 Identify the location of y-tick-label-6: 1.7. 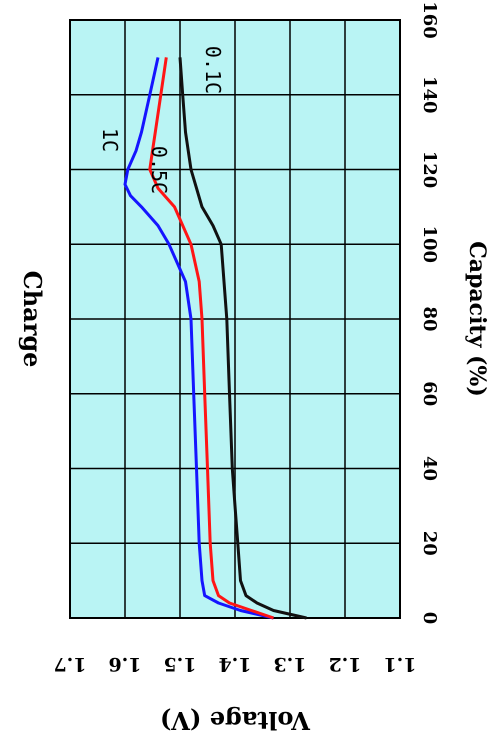
(69, 664).